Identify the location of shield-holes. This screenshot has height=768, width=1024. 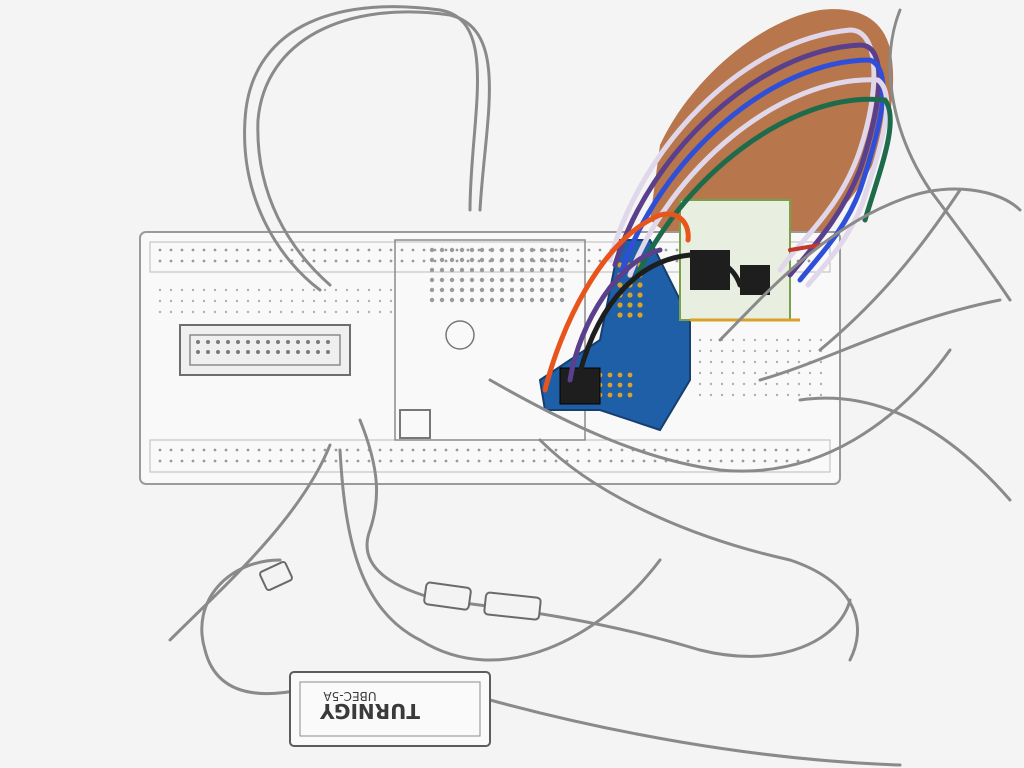
(497, 275).